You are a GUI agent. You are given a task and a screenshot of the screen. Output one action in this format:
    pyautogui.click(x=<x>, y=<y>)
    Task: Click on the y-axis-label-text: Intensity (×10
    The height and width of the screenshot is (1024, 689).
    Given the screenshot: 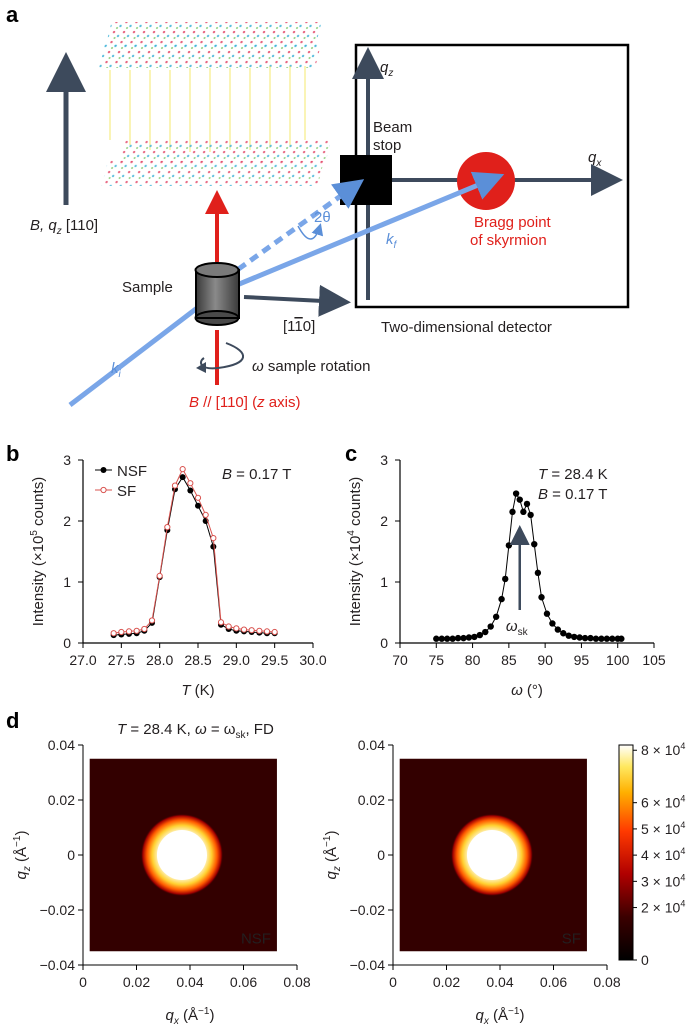 What is the action you would take?
    pyautogui.click(x=355, y=581)
    